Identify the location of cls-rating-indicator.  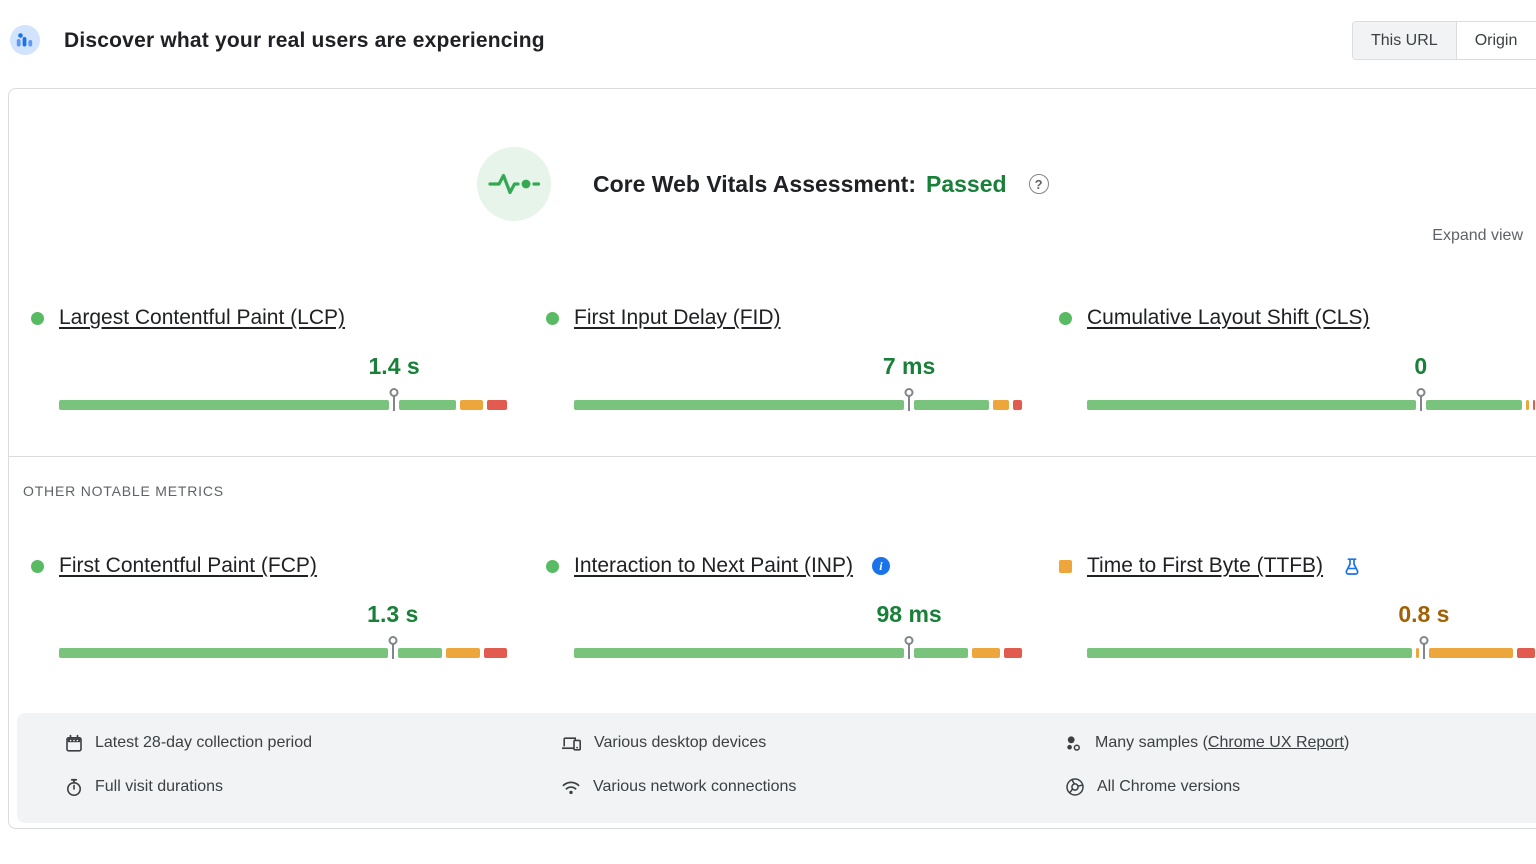
(1065, 318).